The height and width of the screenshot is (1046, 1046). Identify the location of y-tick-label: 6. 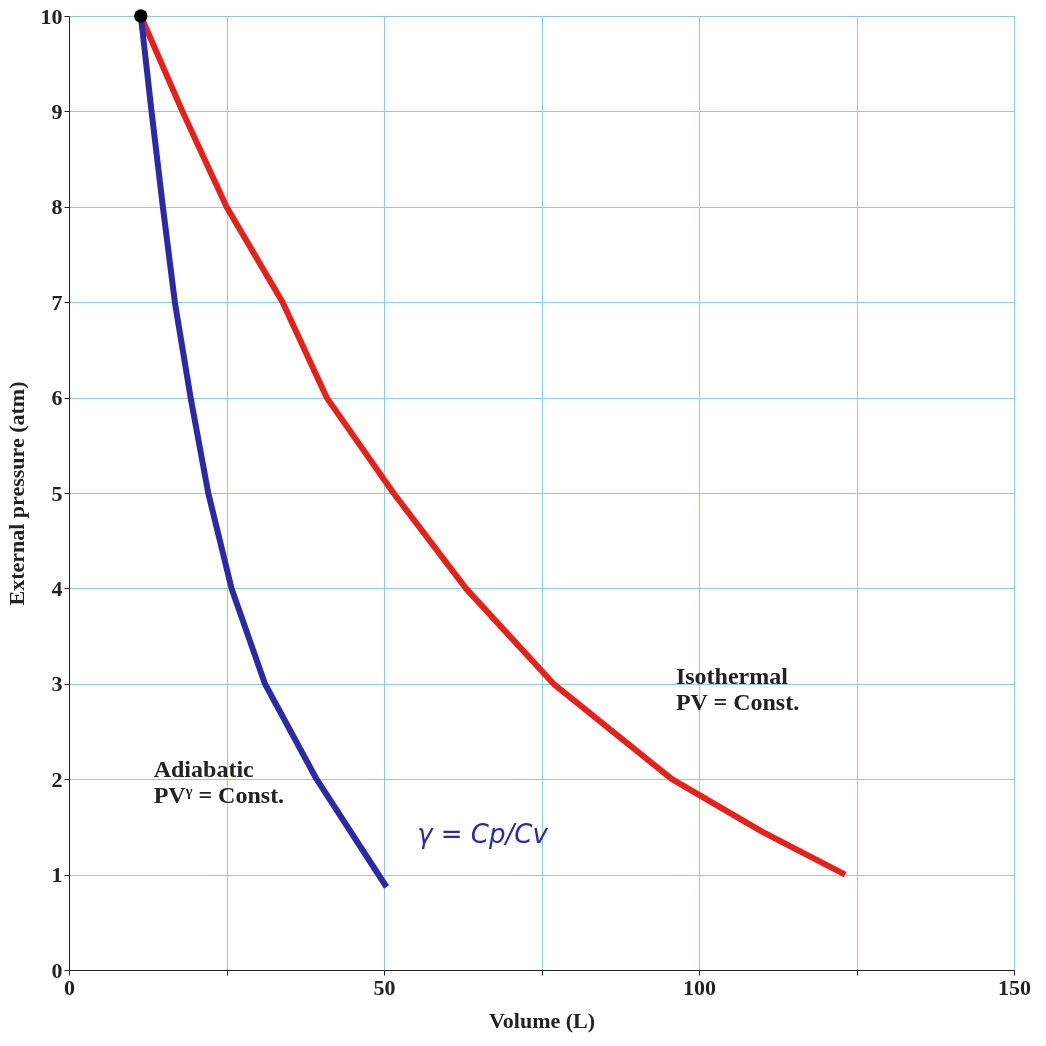
(57, 398).